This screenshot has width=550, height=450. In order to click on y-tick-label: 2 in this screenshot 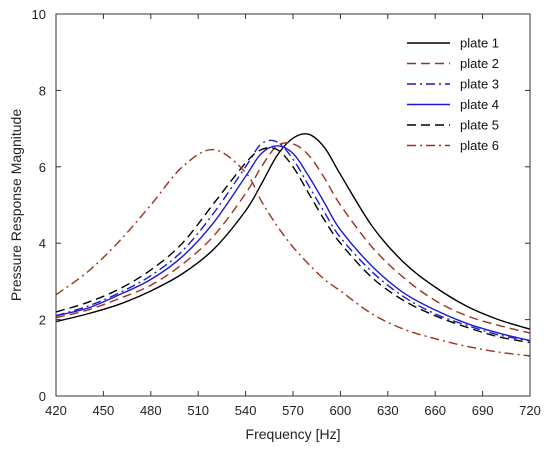, I will do `click(42, 320)`.